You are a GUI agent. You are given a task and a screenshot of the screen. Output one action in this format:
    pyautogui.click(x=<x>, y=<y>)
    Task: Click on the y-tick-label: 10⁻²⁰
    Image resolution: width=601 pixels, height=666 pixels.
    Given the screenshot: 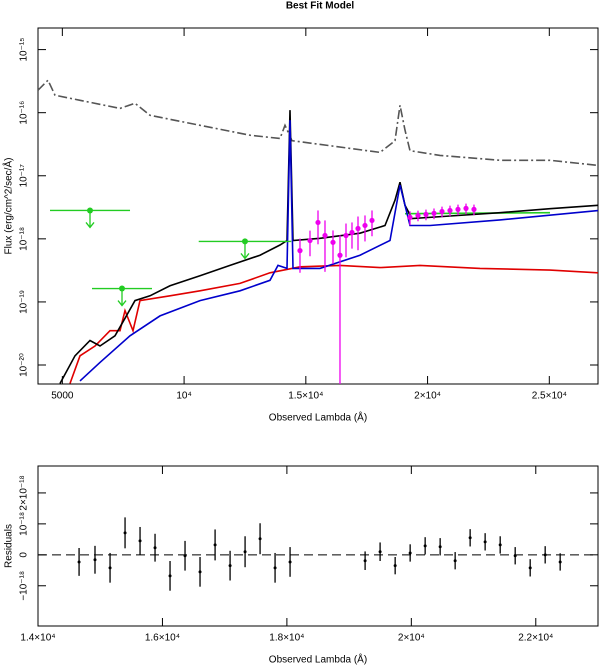 What is the action you would take?
    pyautogui.click(x=24, y=365)
    